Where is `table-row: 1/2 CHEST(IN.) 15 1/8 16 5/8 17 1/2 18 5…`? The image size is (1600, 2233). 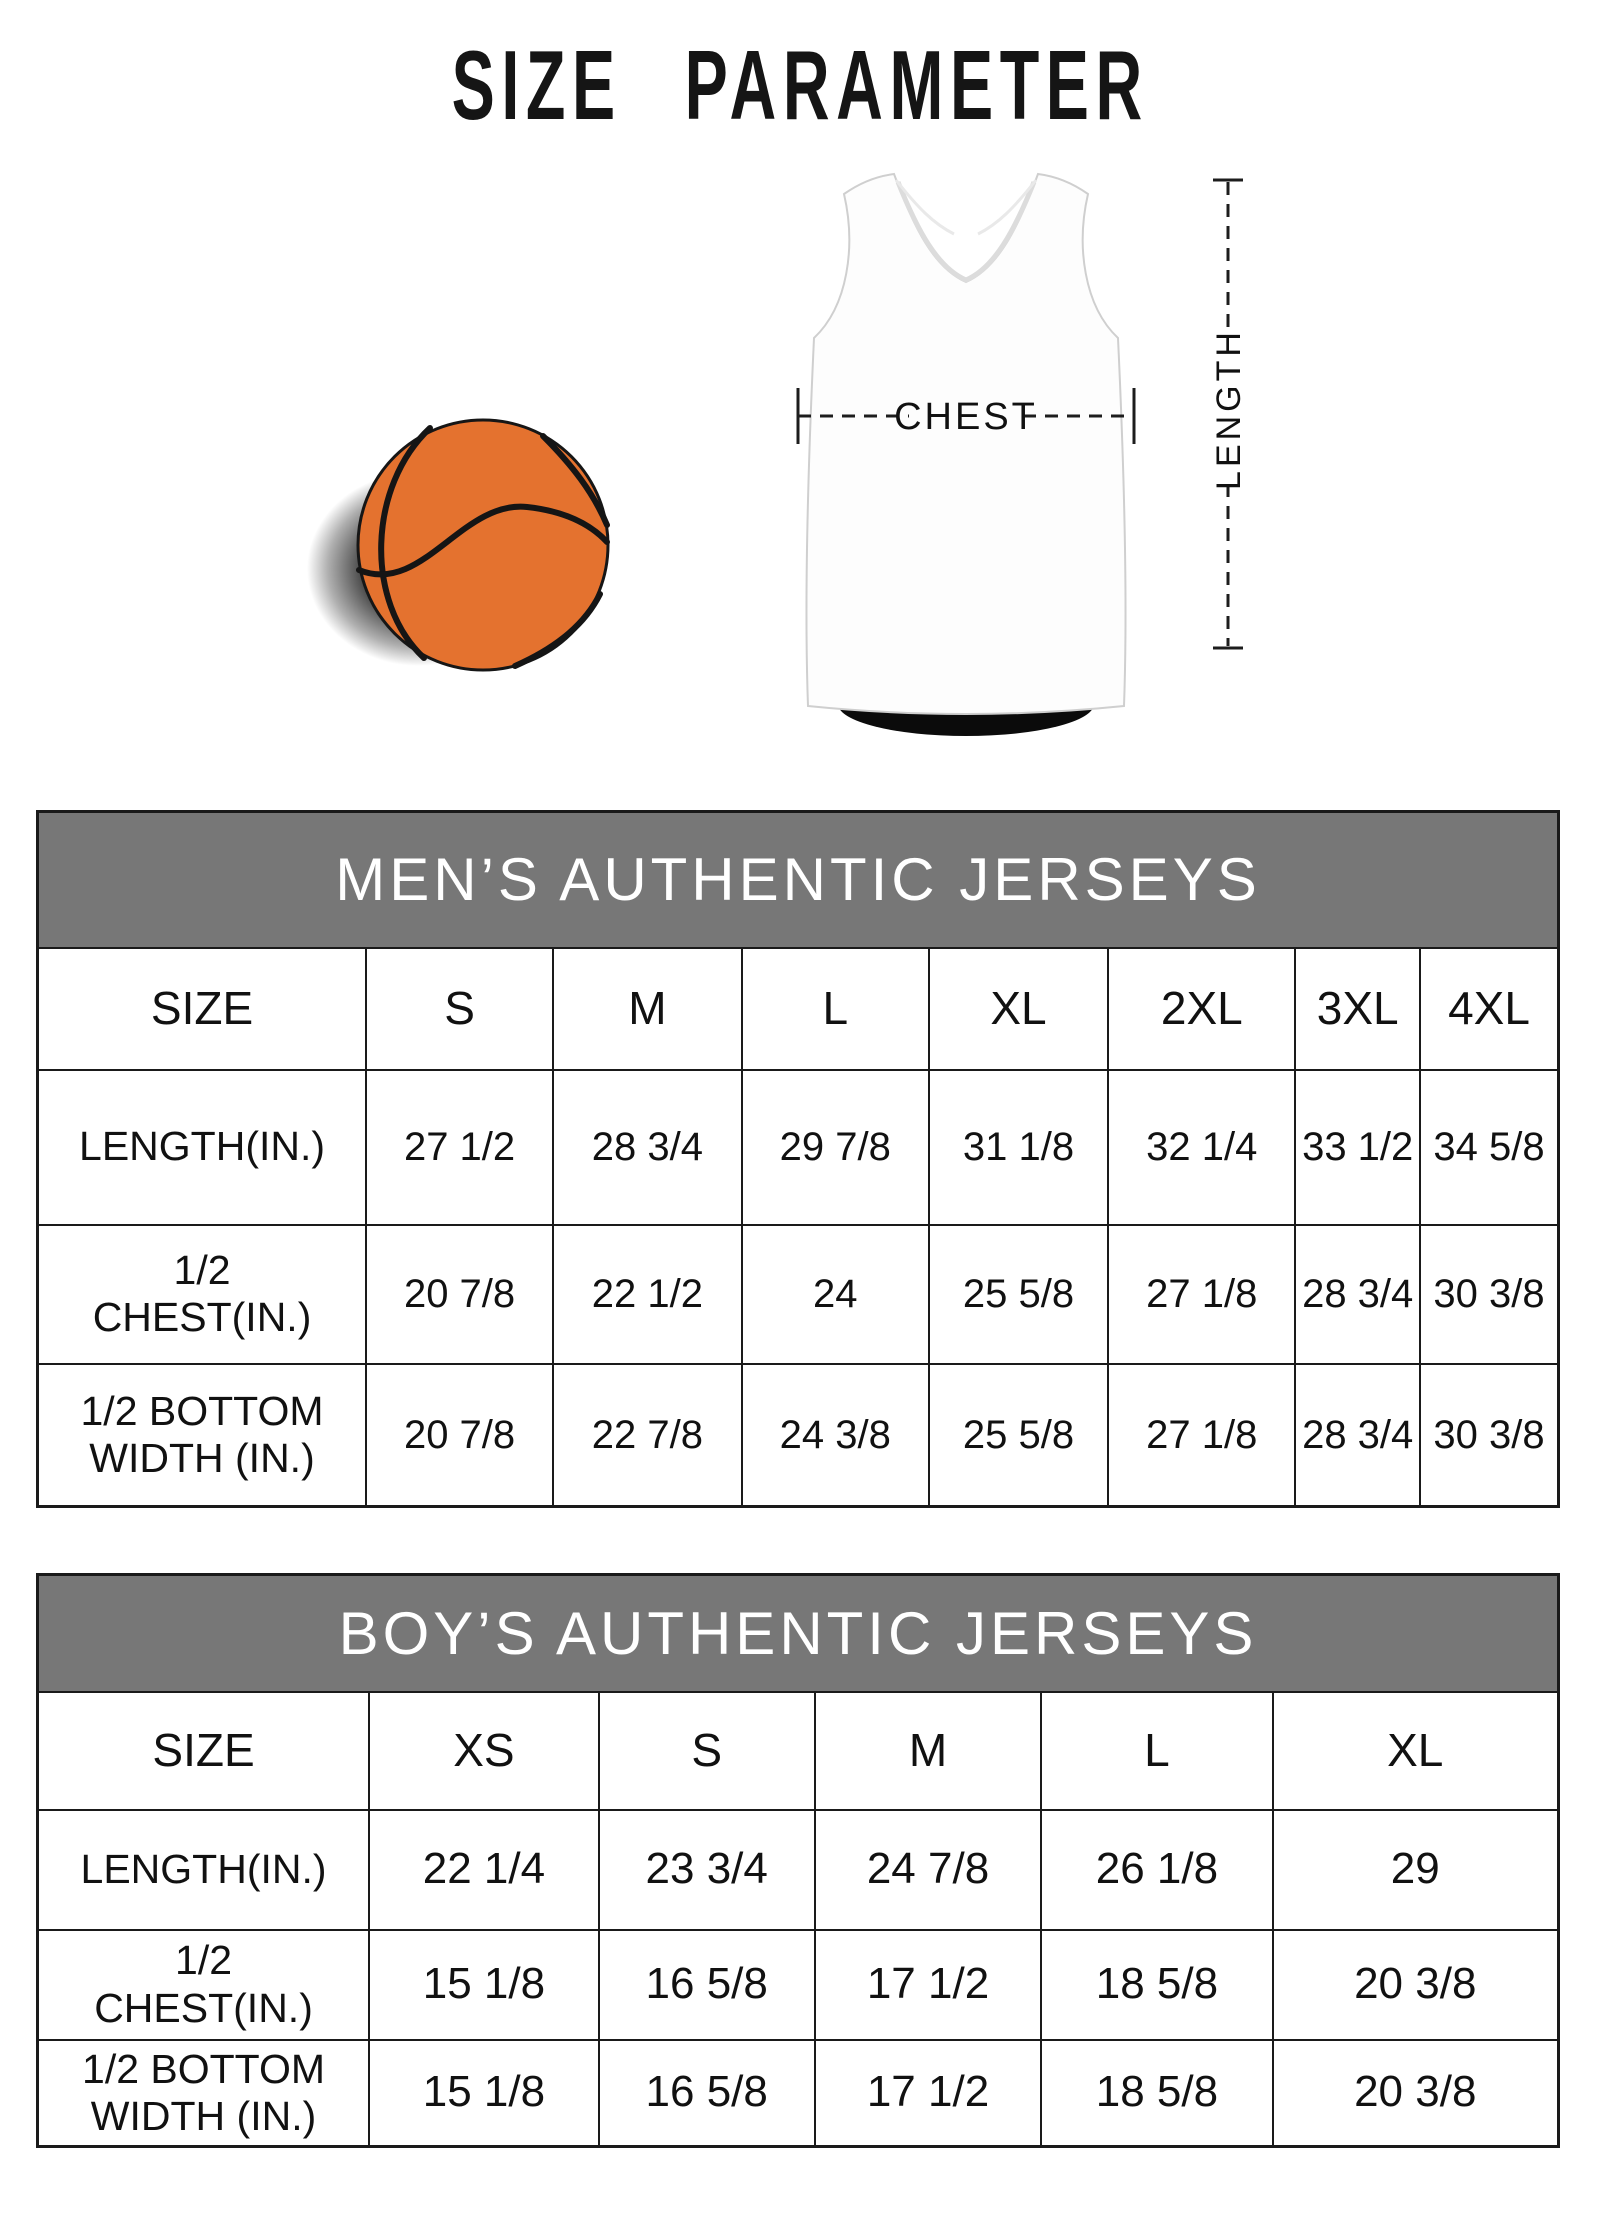
table-row: 1/2 CHEST(IN.) 15 1/8 16 5/8 17 1/2 18 5… is located at coordinates (798, 1984).